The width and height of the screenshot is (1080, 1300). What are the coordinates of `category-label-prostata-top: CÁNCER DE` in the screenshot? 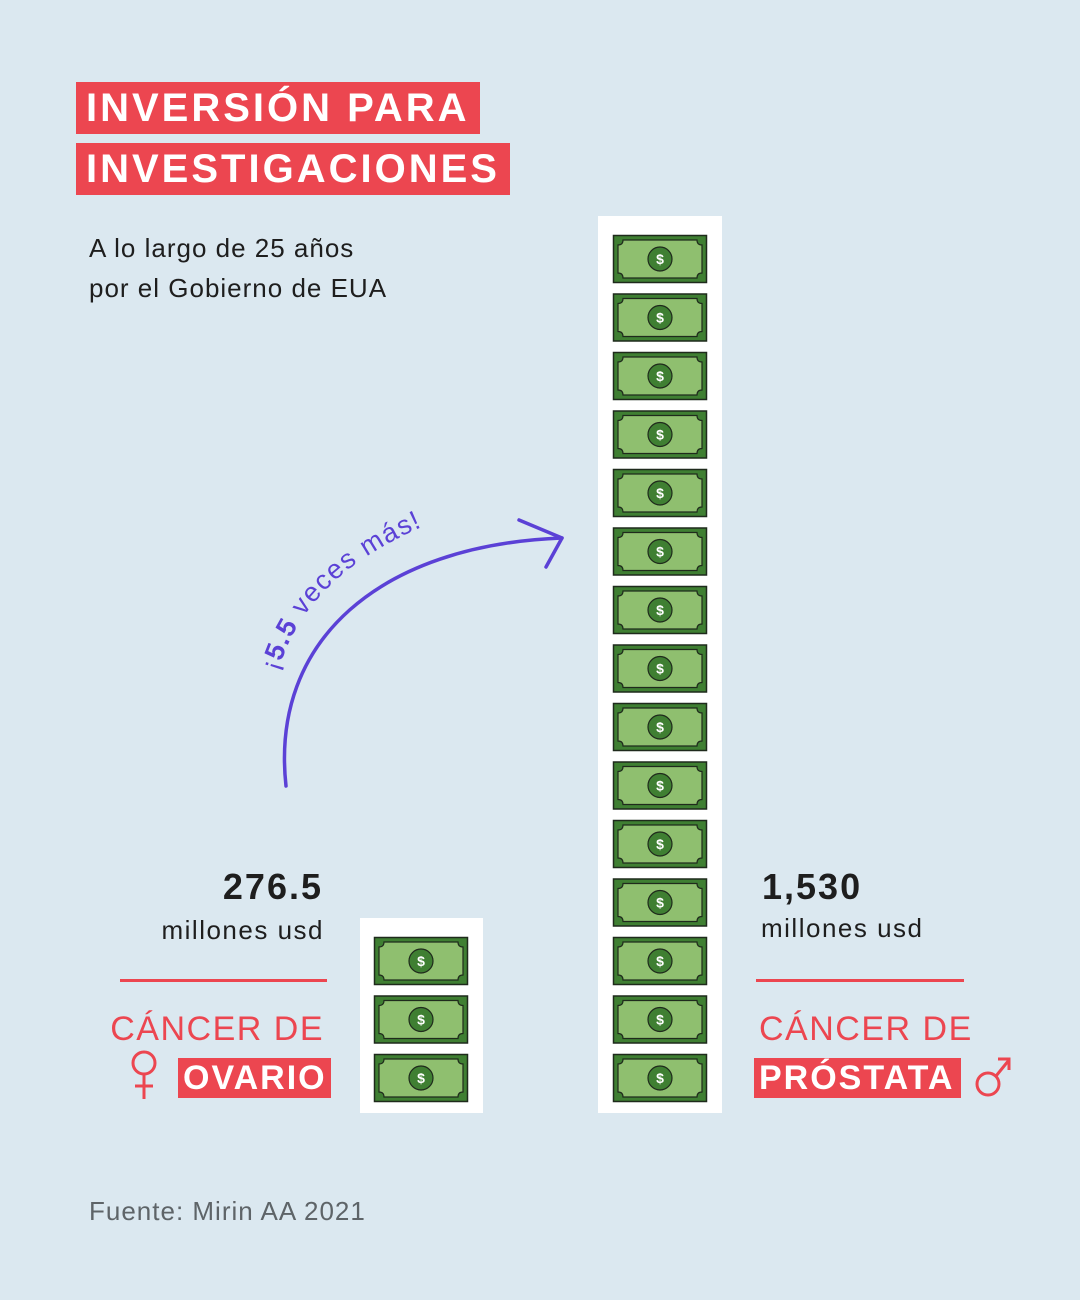 It's located at (866, 1029).